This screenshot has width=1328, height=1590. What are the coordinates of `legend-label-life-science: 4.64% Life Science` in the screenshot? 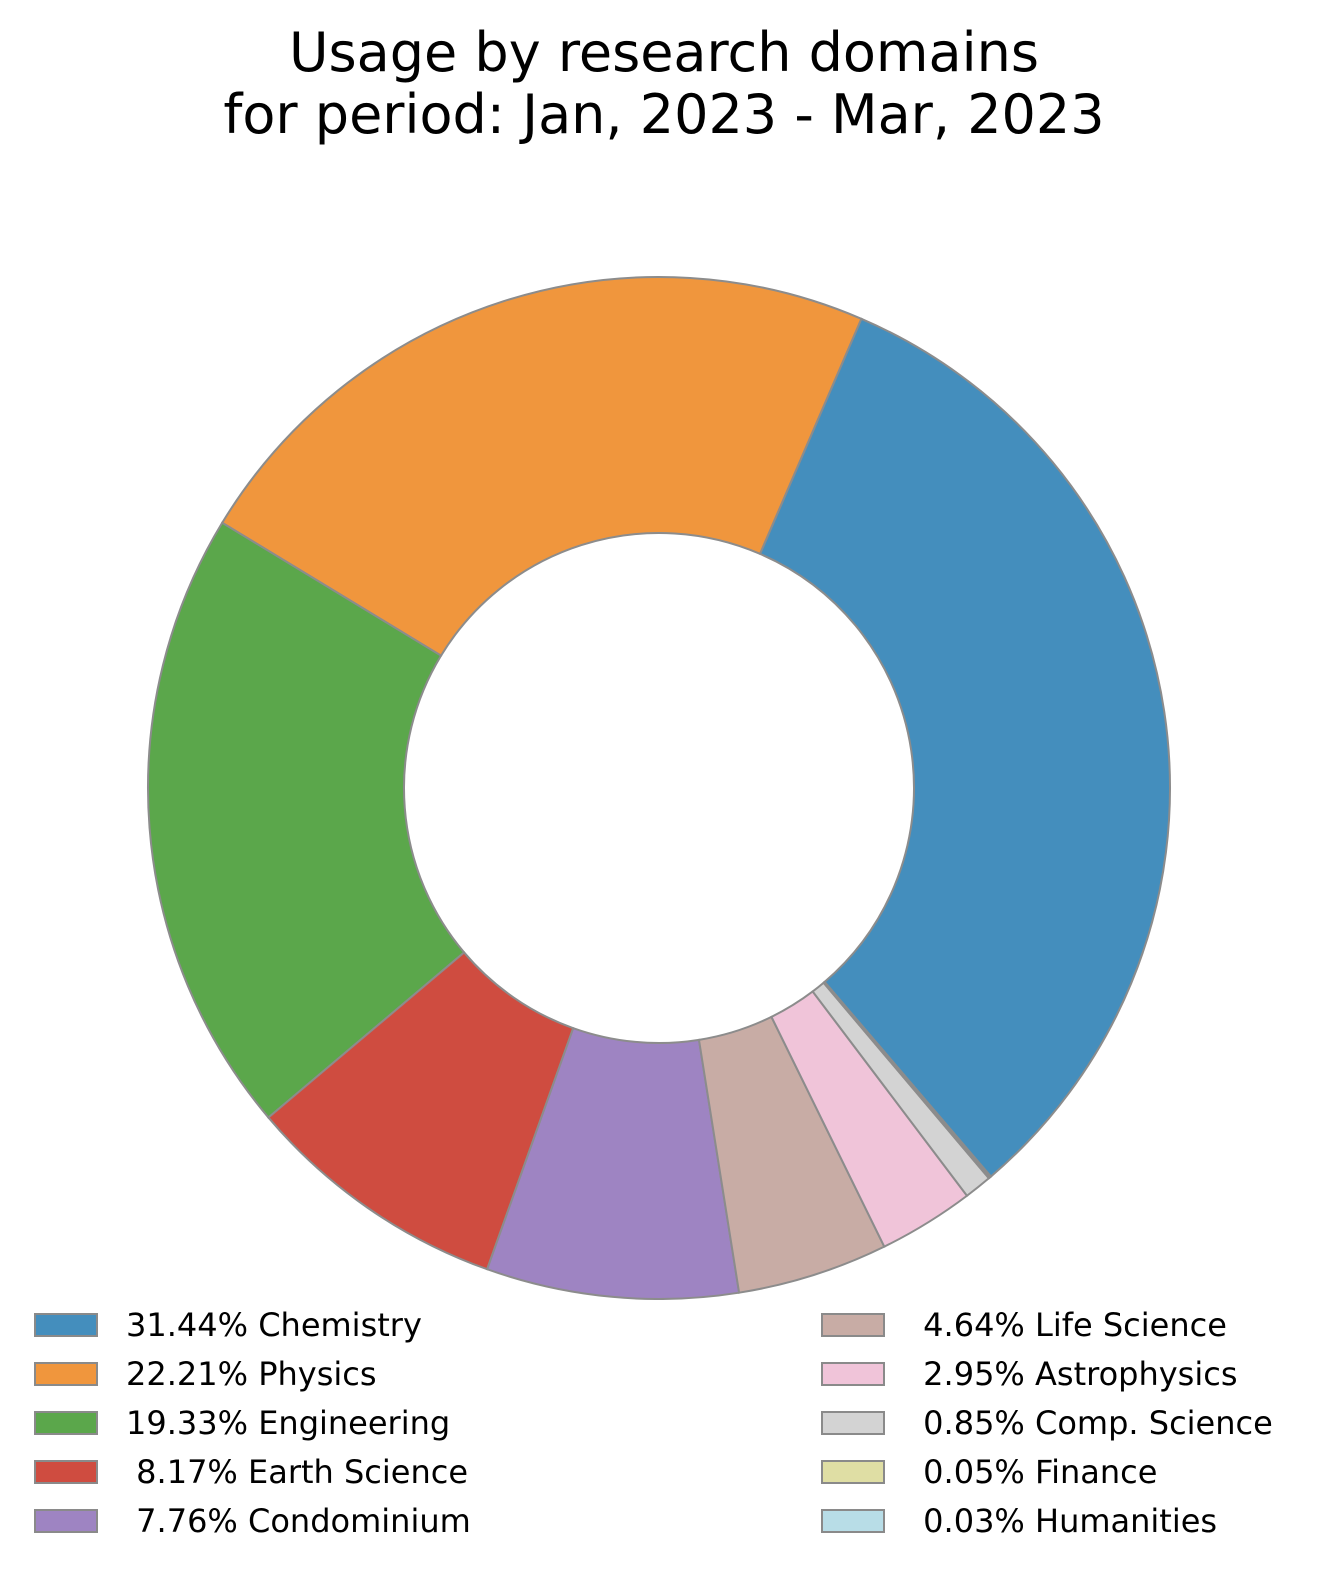 It's located at (1070, 1325).